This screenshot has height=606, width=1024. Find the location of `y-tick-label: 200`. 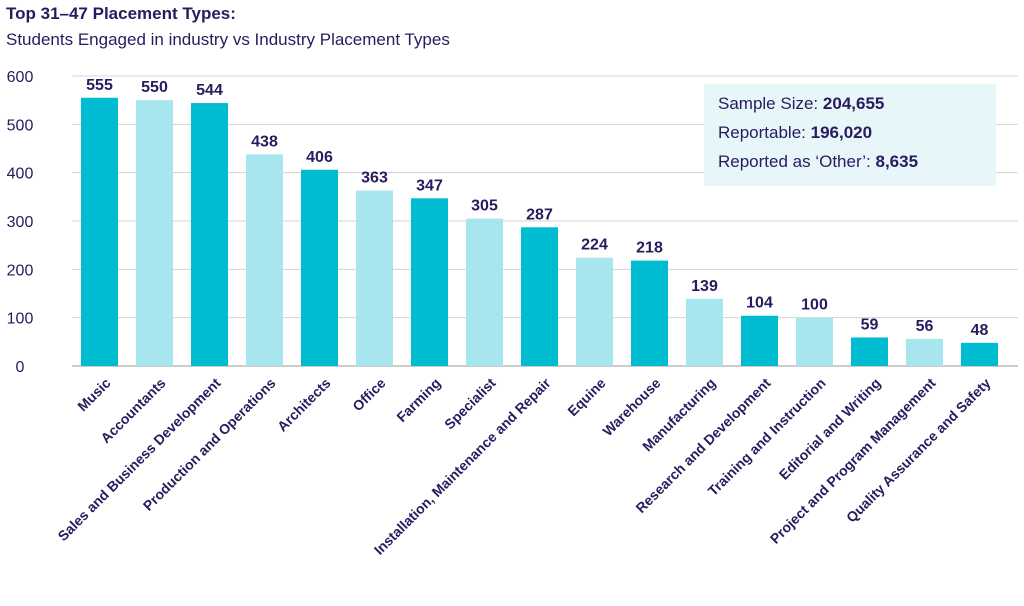

y-tick-label: 200 is located at coordinates (20, 270).